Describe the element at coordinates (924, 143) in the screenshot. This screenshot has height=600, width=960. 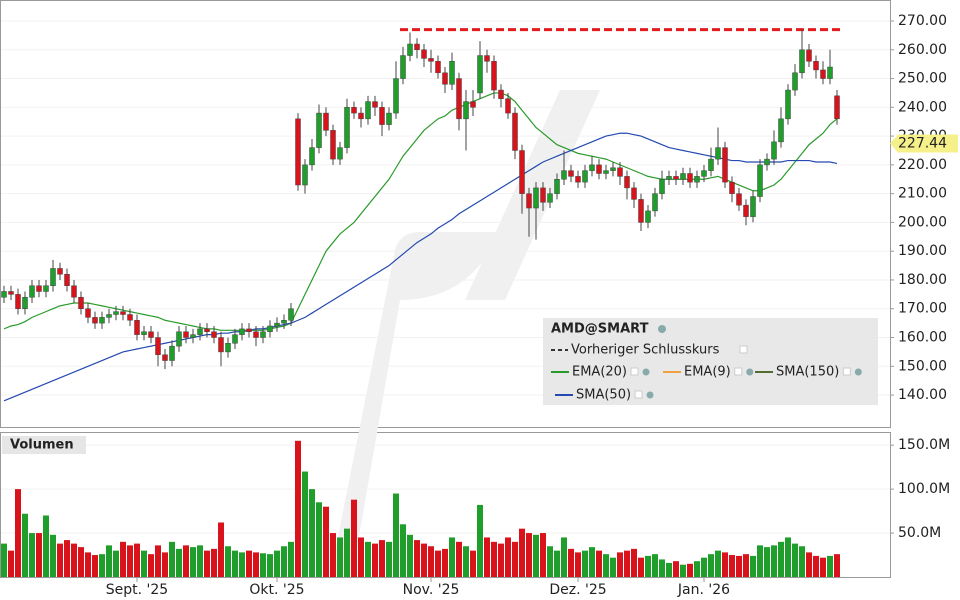
I see `last-price-tag` at that location.